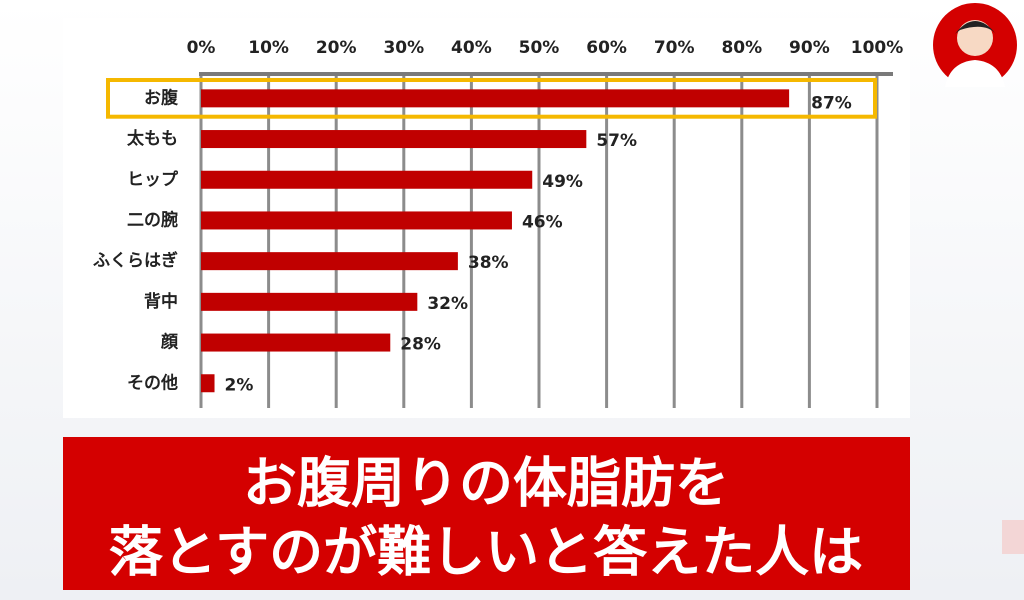 This screenshot has height=600, width=1024. What do you see at coordinates (831, 103) in the screenshot?
I see `value-label: 87%` at bounding box center [831, 103].